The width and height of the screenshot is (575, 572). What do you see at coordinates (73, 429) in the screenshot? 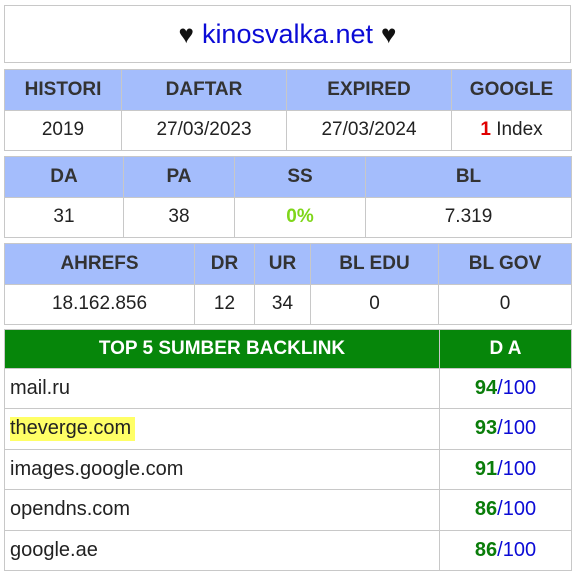
I see `highlighted-domain: theverge.com` at bounding box center [73, 429].